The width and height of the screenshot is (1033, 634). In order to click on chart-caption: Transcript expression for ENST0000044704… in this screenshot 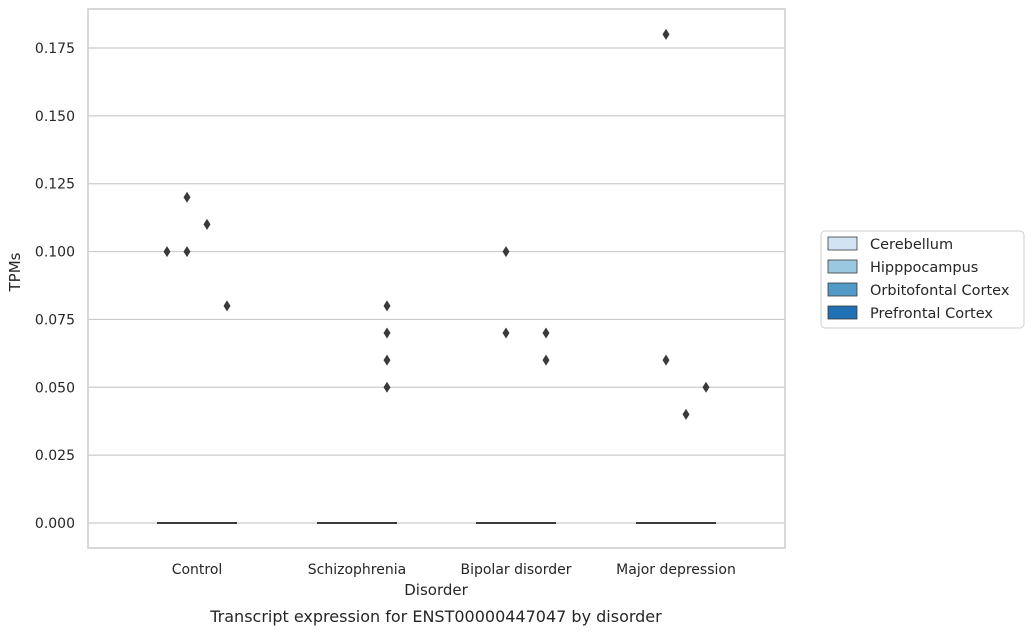, I will do `click(435, 616)`.